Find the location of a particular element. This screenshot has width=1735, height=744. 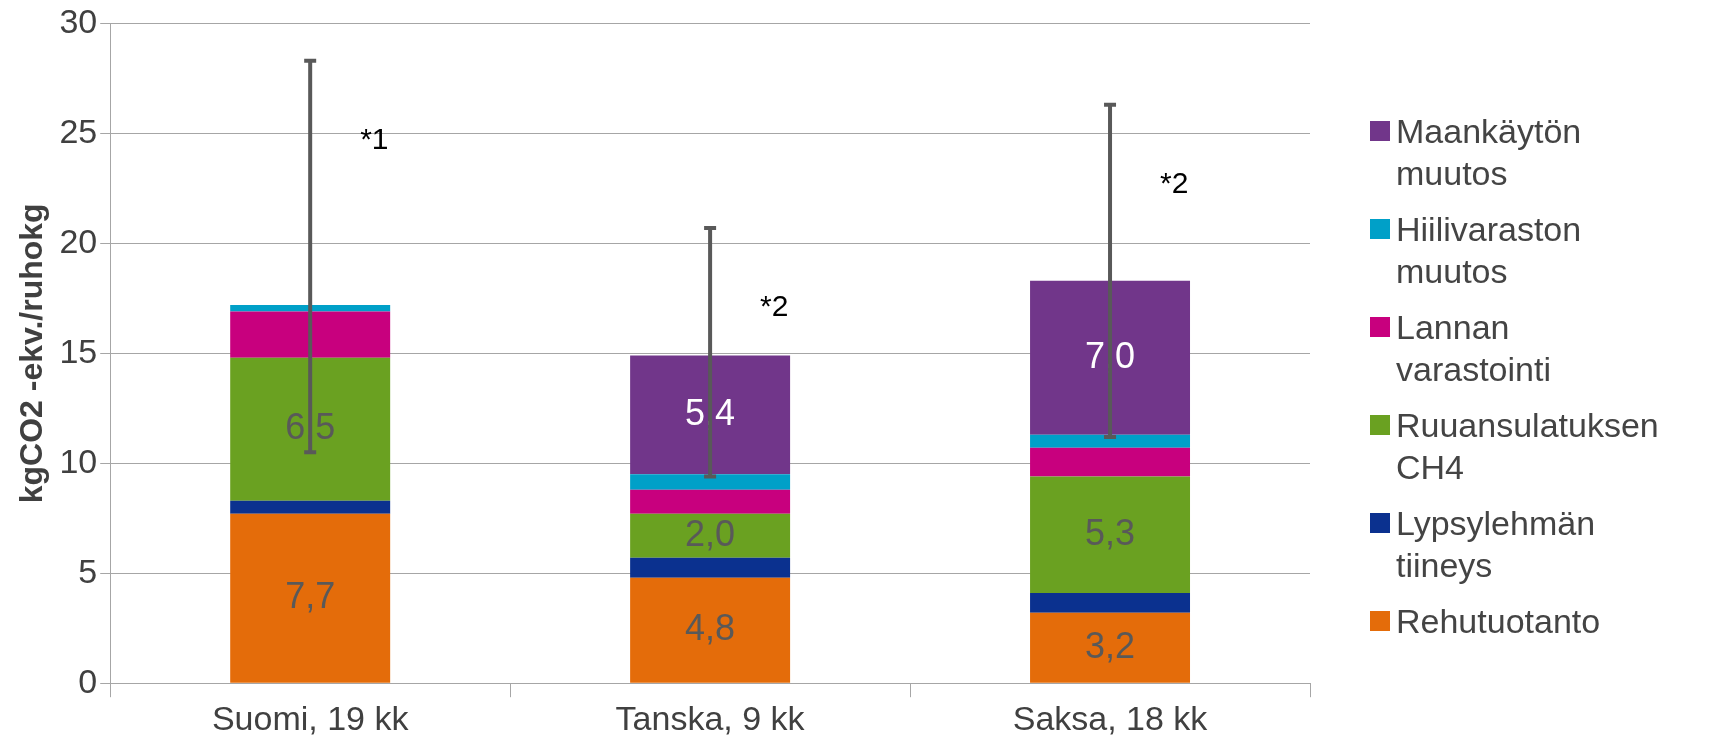

data-label: 7,7 is located at coordinates (310, 596).